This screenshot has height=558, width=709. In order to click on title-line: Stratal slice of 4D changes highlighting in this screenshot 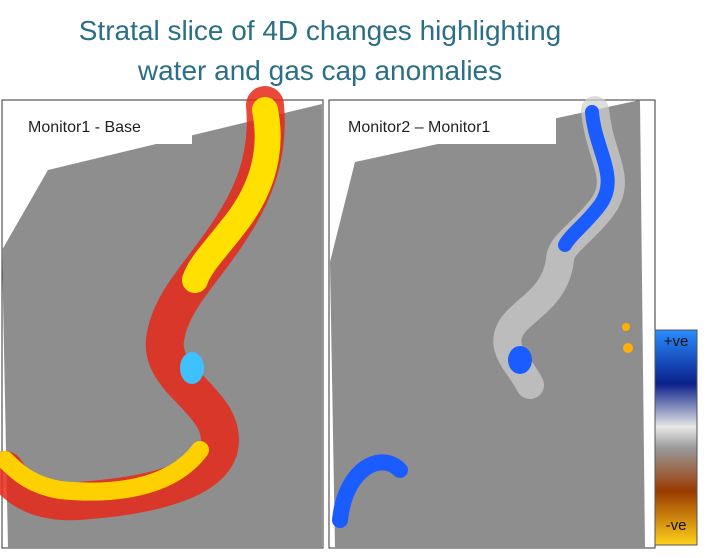, I will do `click(320, 30)`.